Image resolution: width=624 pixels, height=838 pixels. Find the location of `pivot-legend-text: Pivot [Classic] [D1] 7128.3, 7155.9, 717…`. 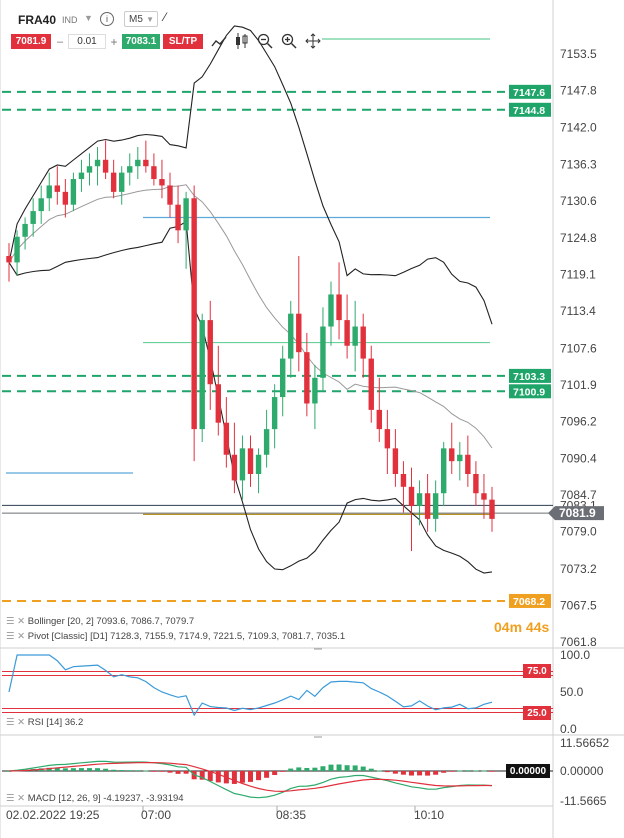

pivot-legend-text: Pivot [Classic] [D1] 7128.3, 7155.9, 717… is located at coordinates (186, 636).